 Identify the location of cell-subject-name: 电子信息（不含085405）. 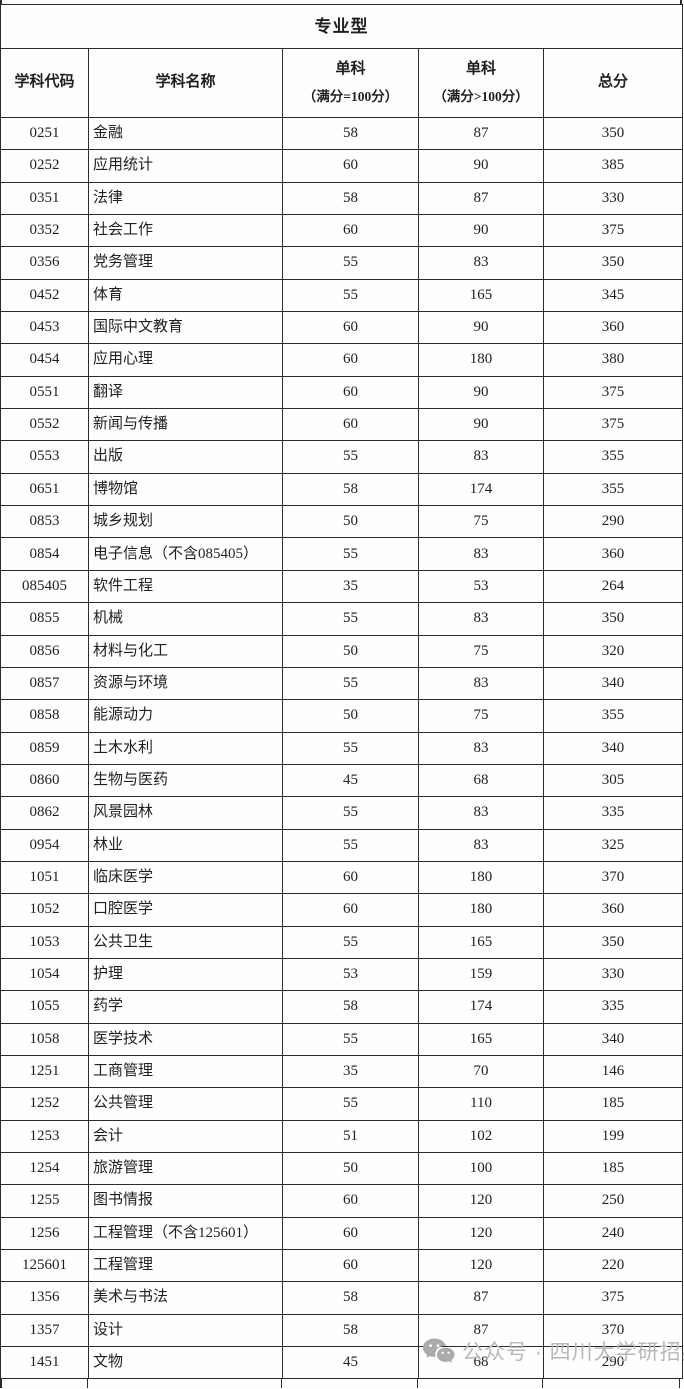
(185, 554).